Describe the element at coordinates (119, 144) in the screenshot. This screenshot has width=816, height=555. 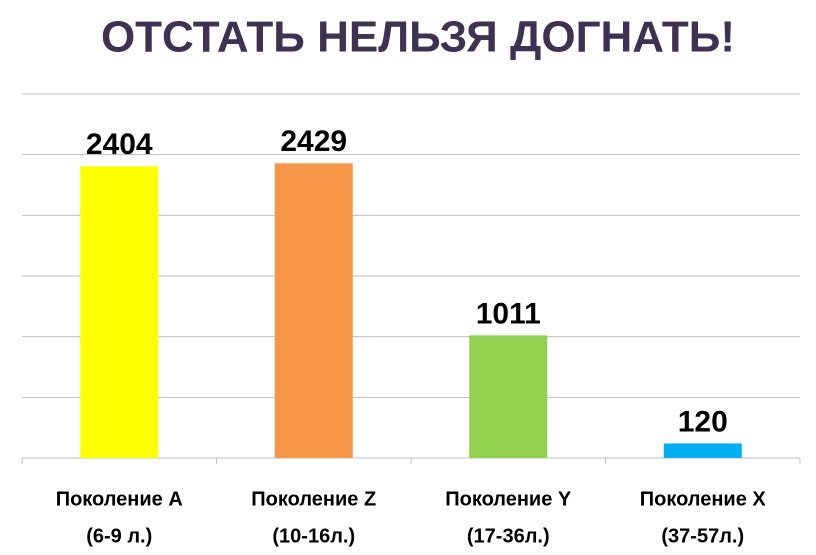
I see `value-label: 2404` at that location.